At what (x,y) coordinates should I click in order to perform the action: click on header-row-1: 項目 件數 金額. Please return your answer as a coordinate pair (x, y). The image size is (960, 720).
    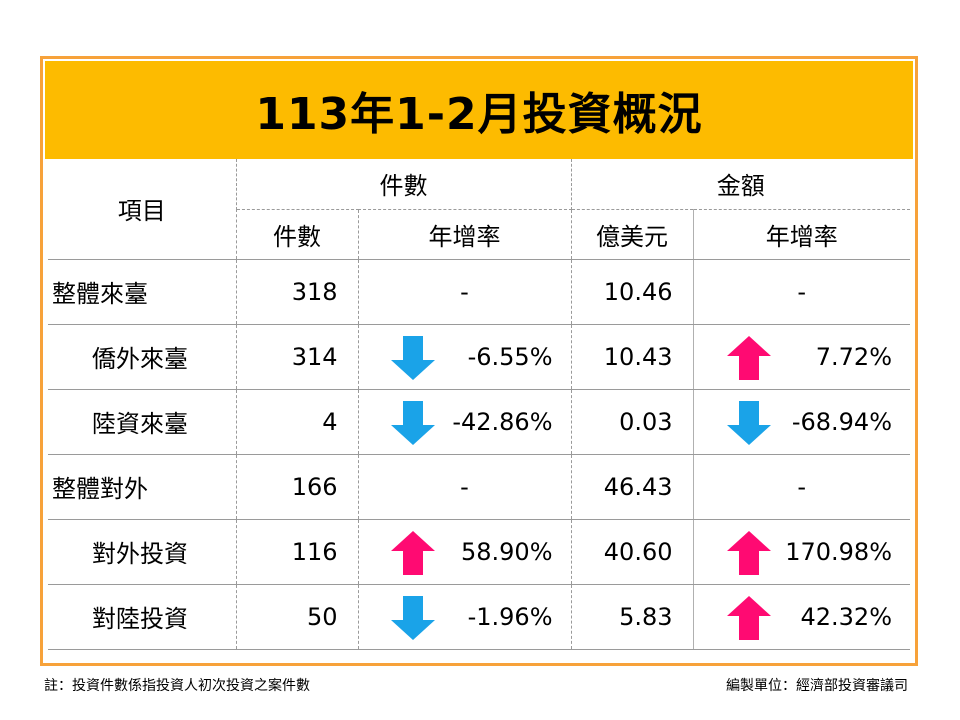
    Looking at the image, I should click on (479, 209).